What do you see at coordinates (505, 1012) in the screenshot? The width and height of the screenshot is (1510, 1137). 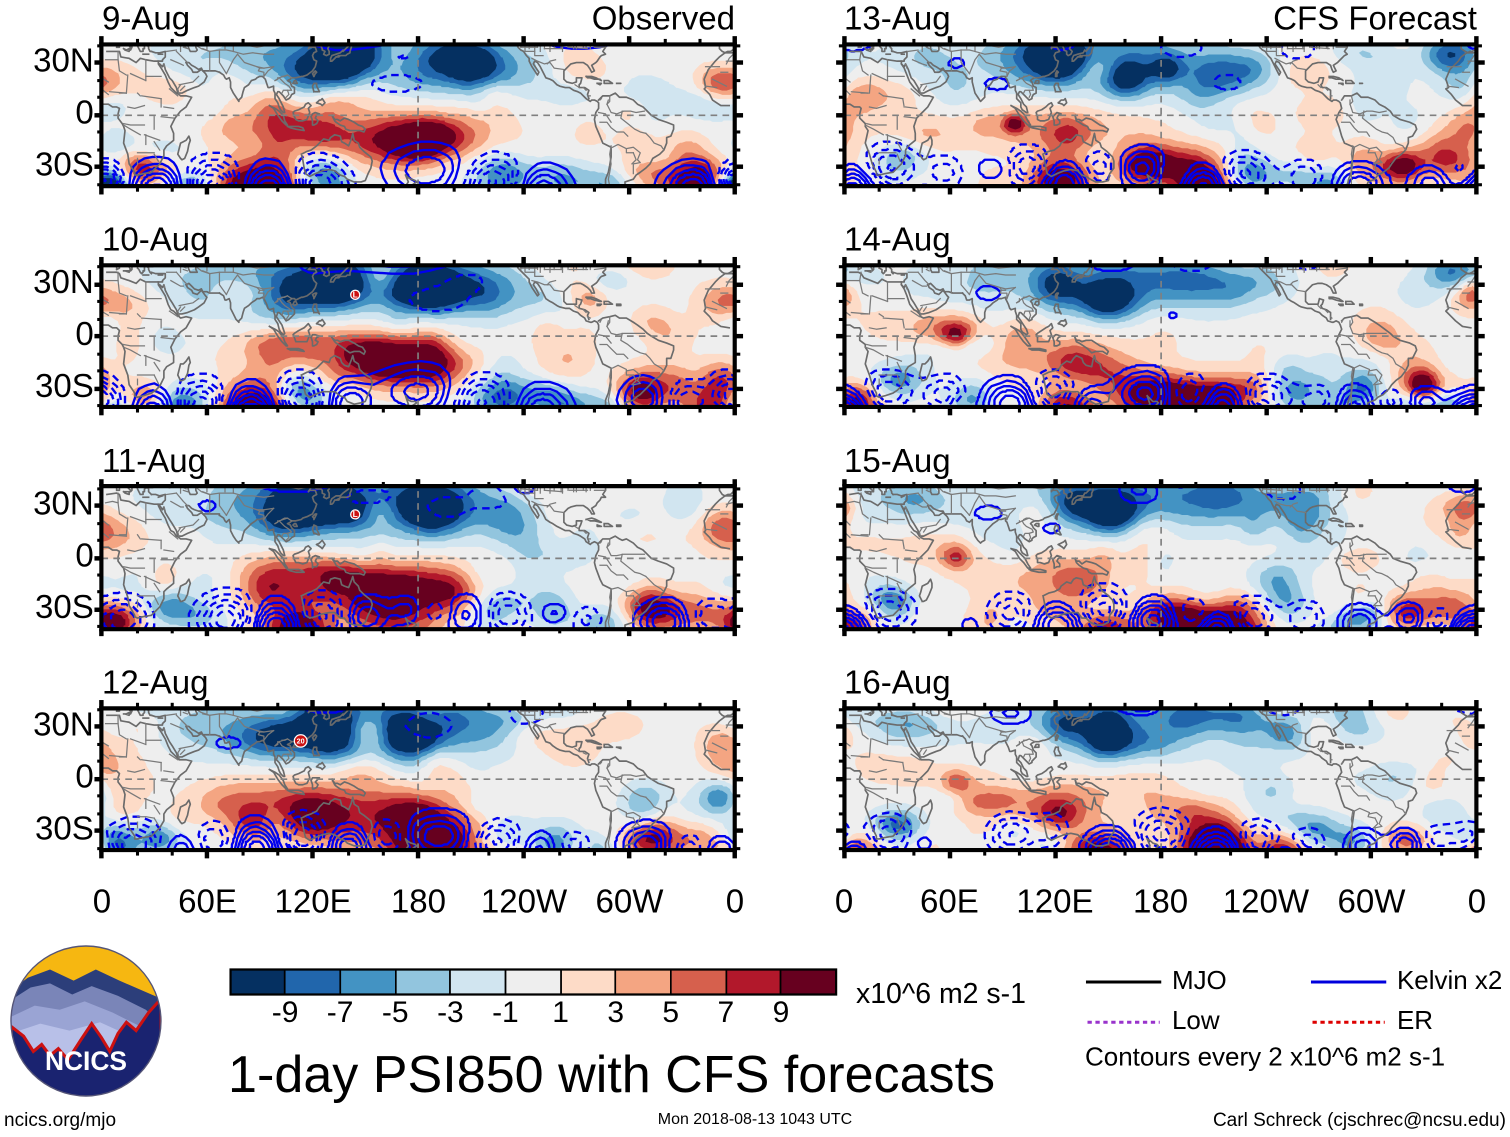 I see `svg-text: -1` at bounding box center [505, 1012].